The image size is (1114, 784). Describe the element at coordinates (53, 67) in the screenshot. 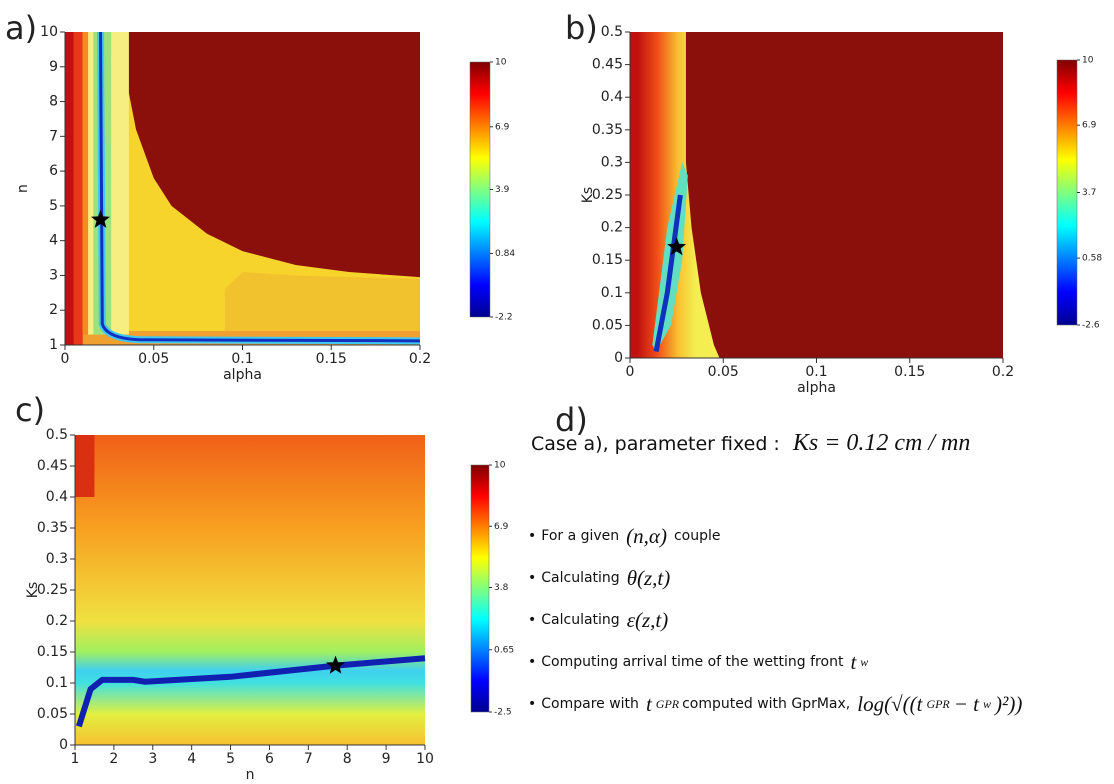

I see `y-tick-label: 9` at that location.